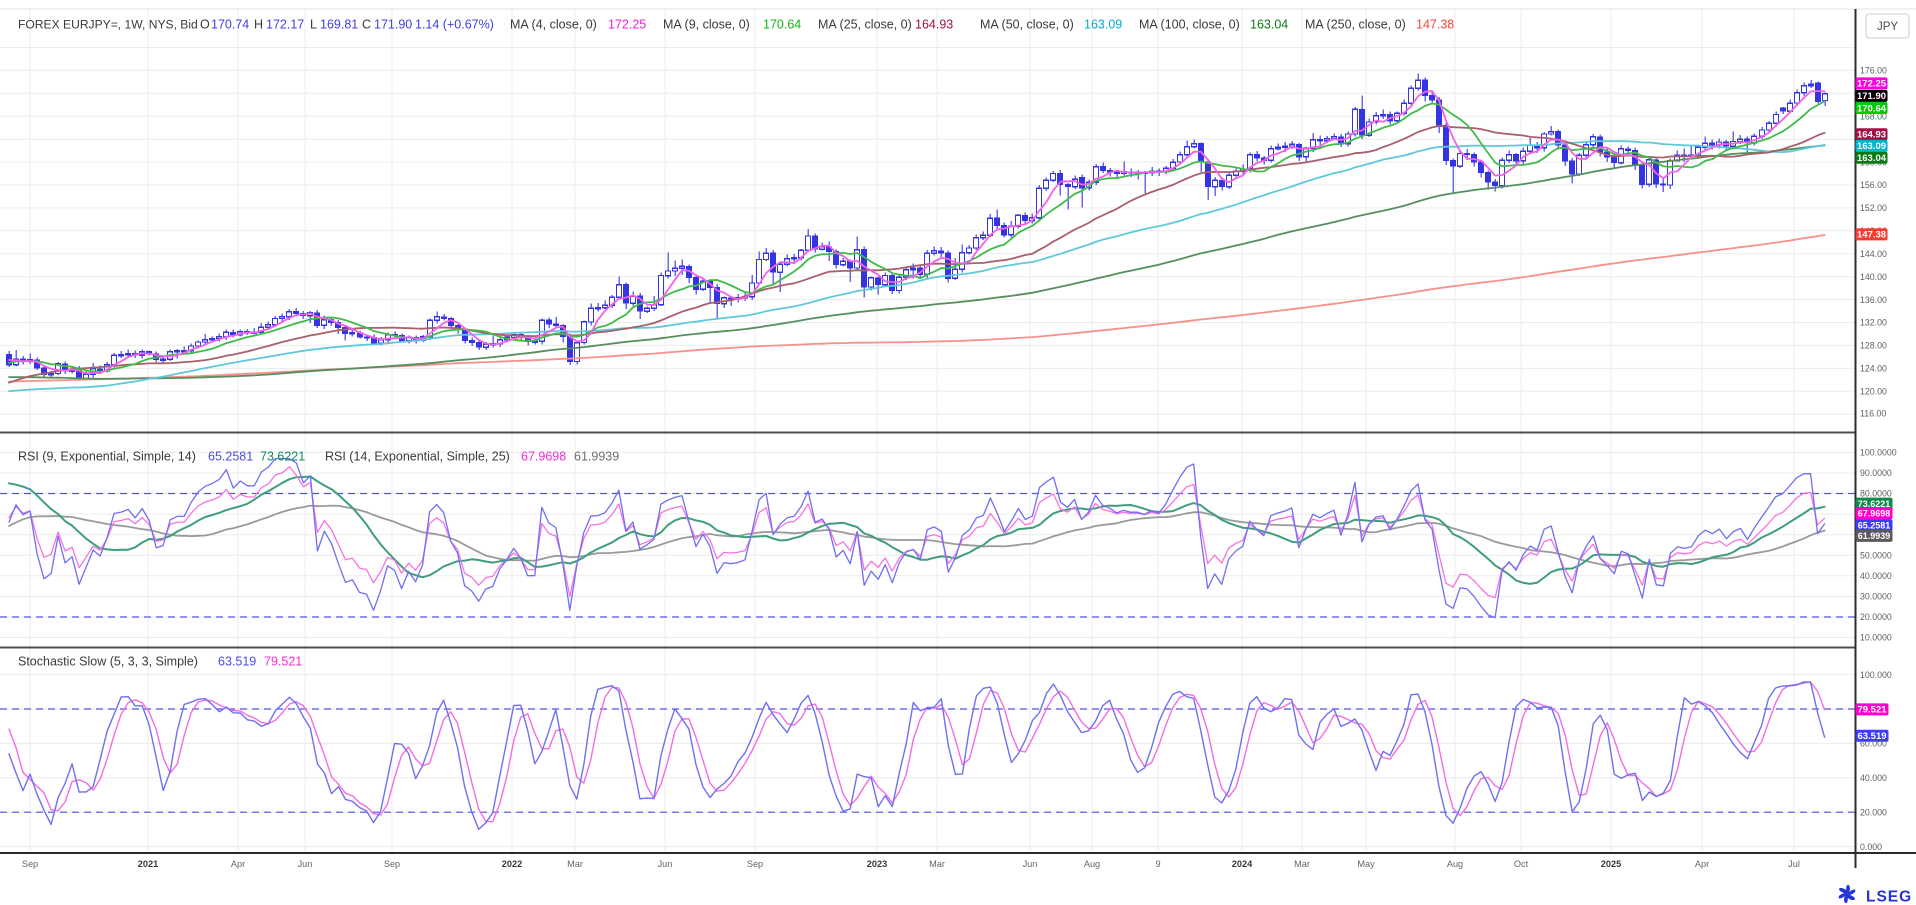  Describe the element at coordinates (205, 25) in the screenshot. I see `svg-text: O` at that location.